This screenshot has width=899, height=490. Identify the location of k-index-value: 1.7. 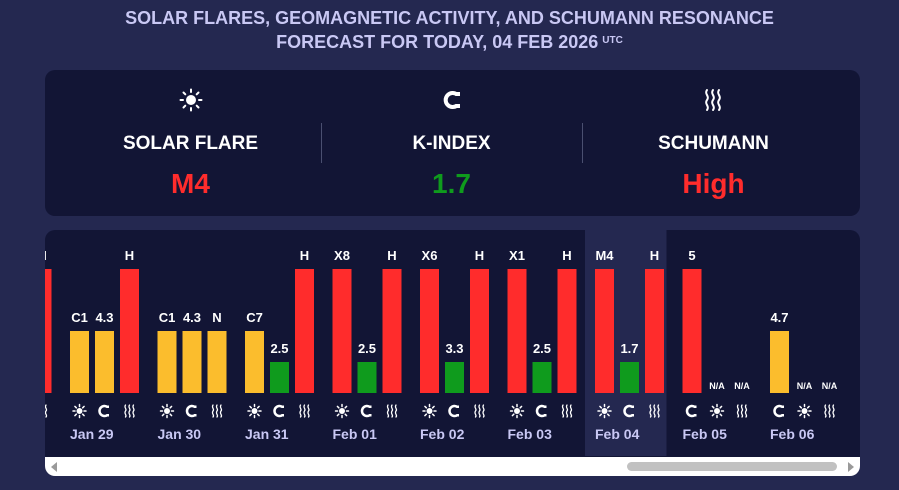
(451, 183).